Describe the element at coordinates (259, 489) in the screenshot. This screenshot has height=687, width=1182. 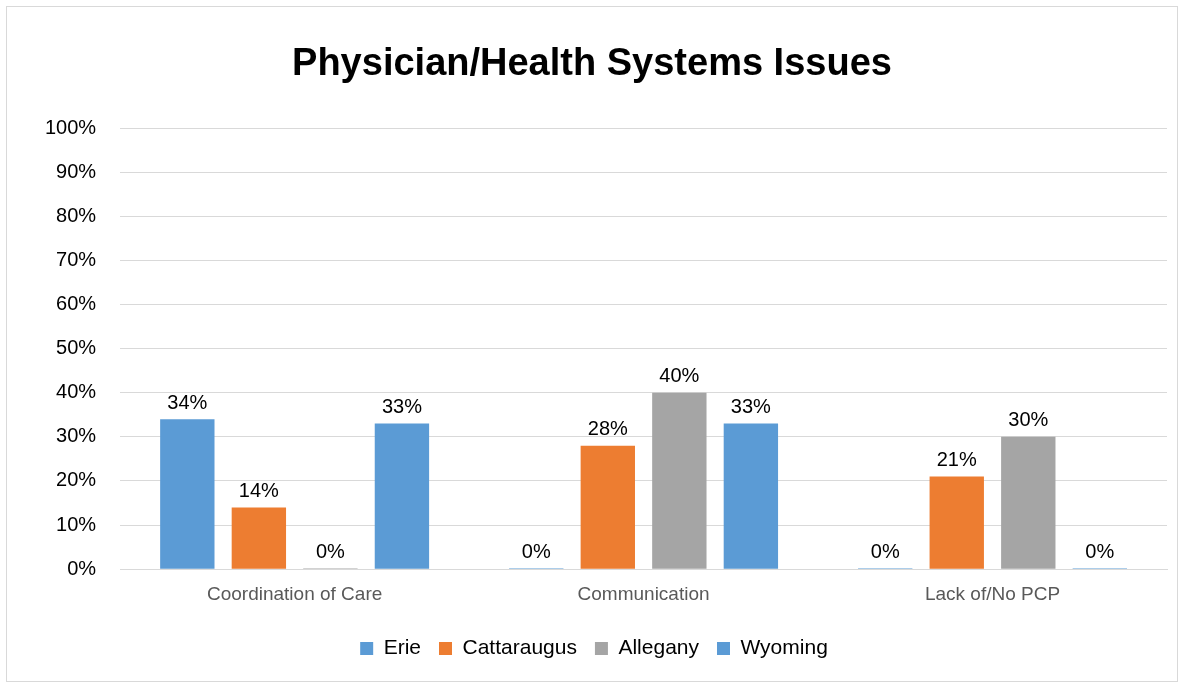
I see `data-label: 14%` at that location.